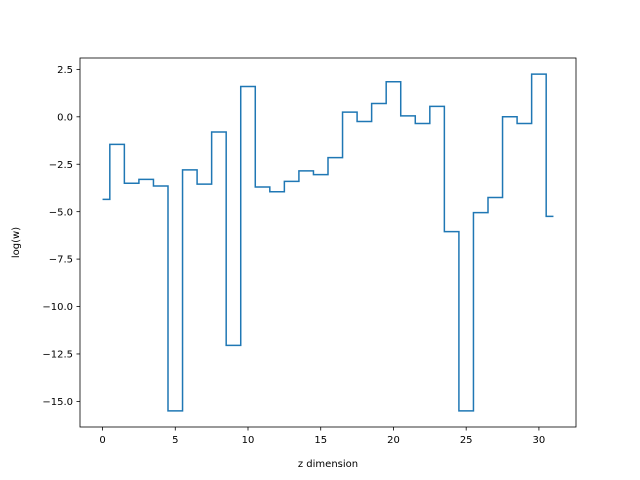 This screenshot has width=640, height=480. What do you see at coordinates (393, 440) in the screenshot?
I see `x-tick-label: 20` at bounding box center [393, 440].